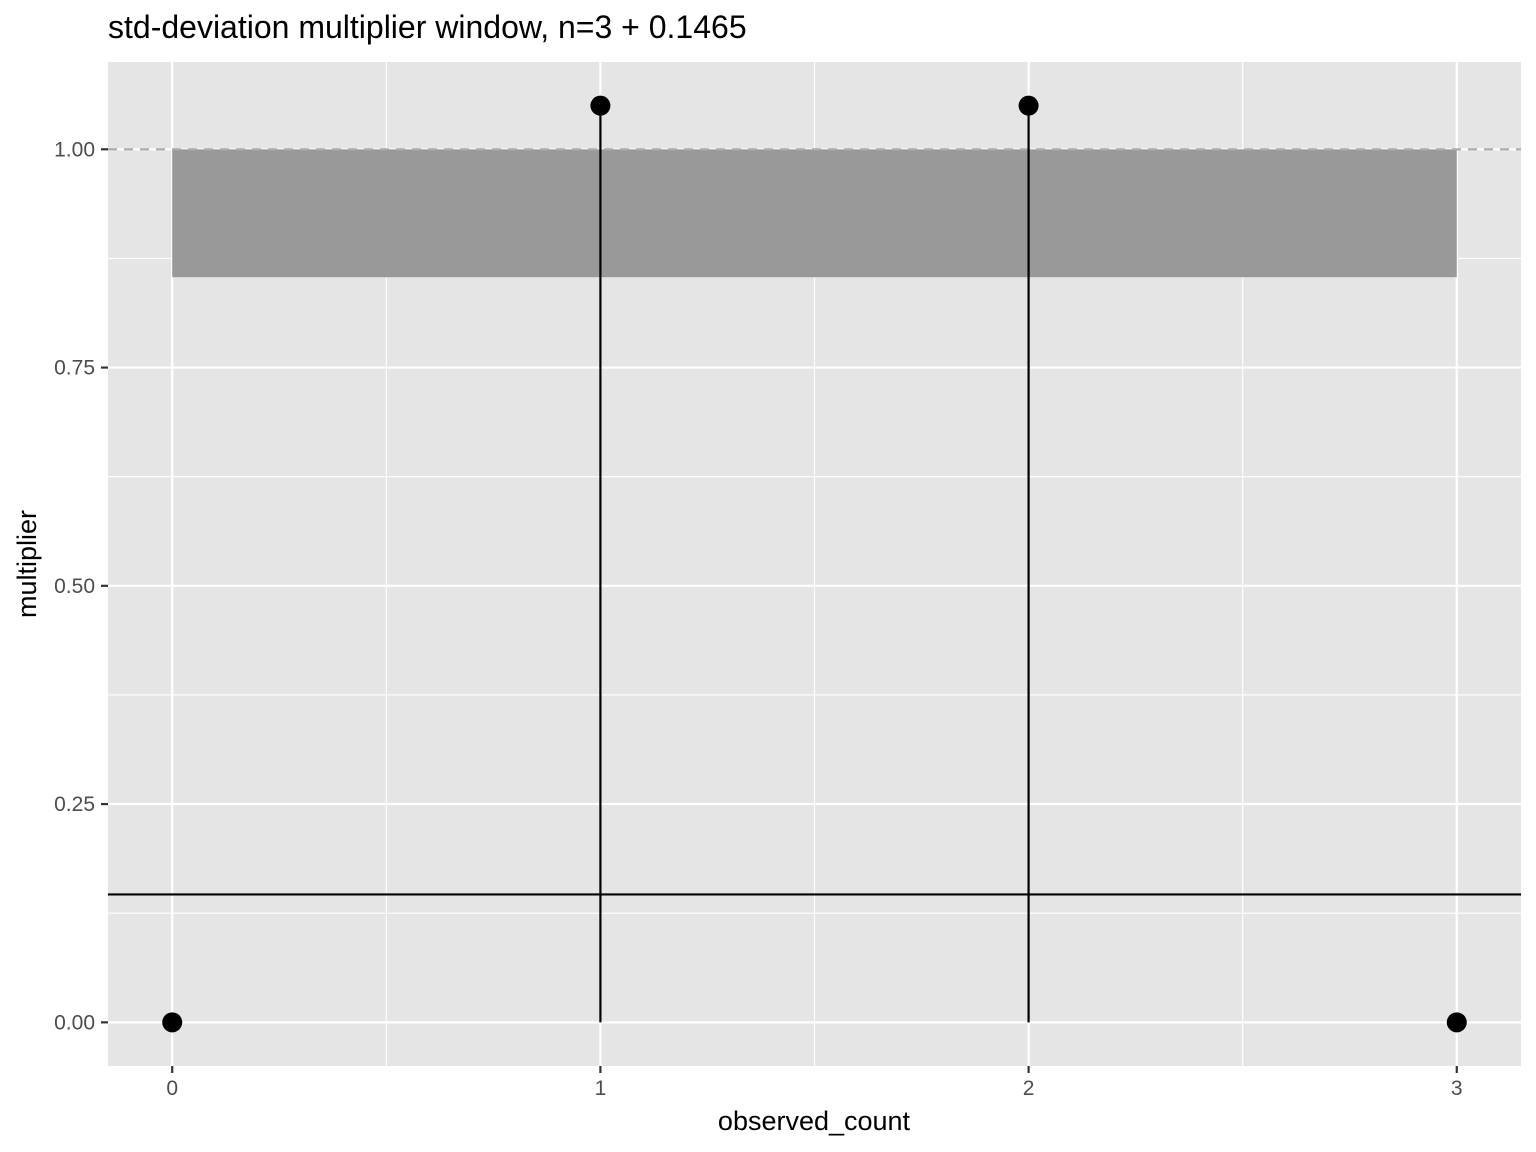  I want to click on x-tick-label: 0, so click(172, 1088).